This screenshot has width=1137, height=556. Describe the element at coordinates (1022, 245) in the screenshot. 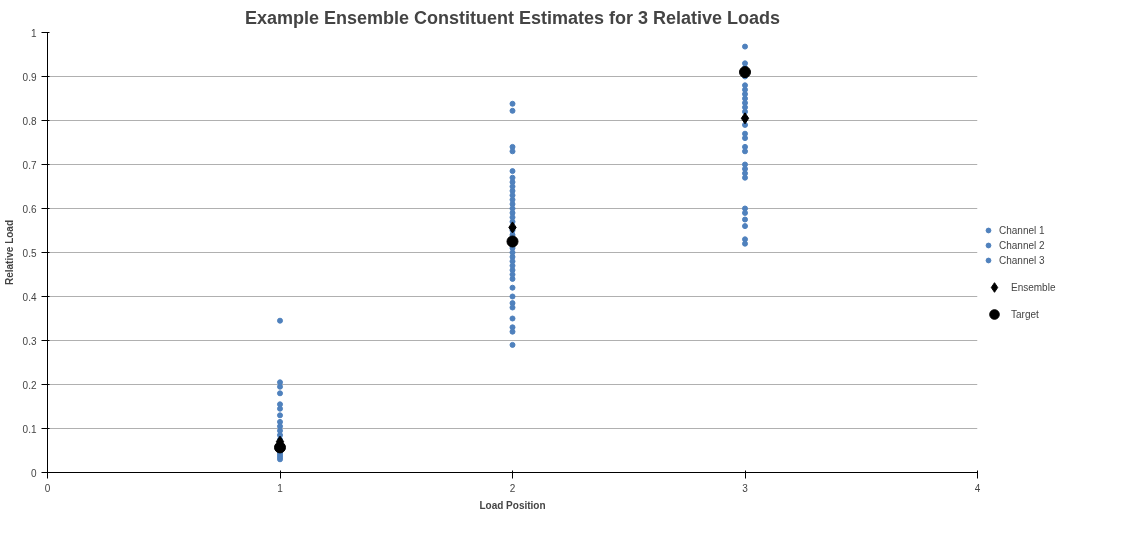

I see `legend-label: Channel 2` at that location.